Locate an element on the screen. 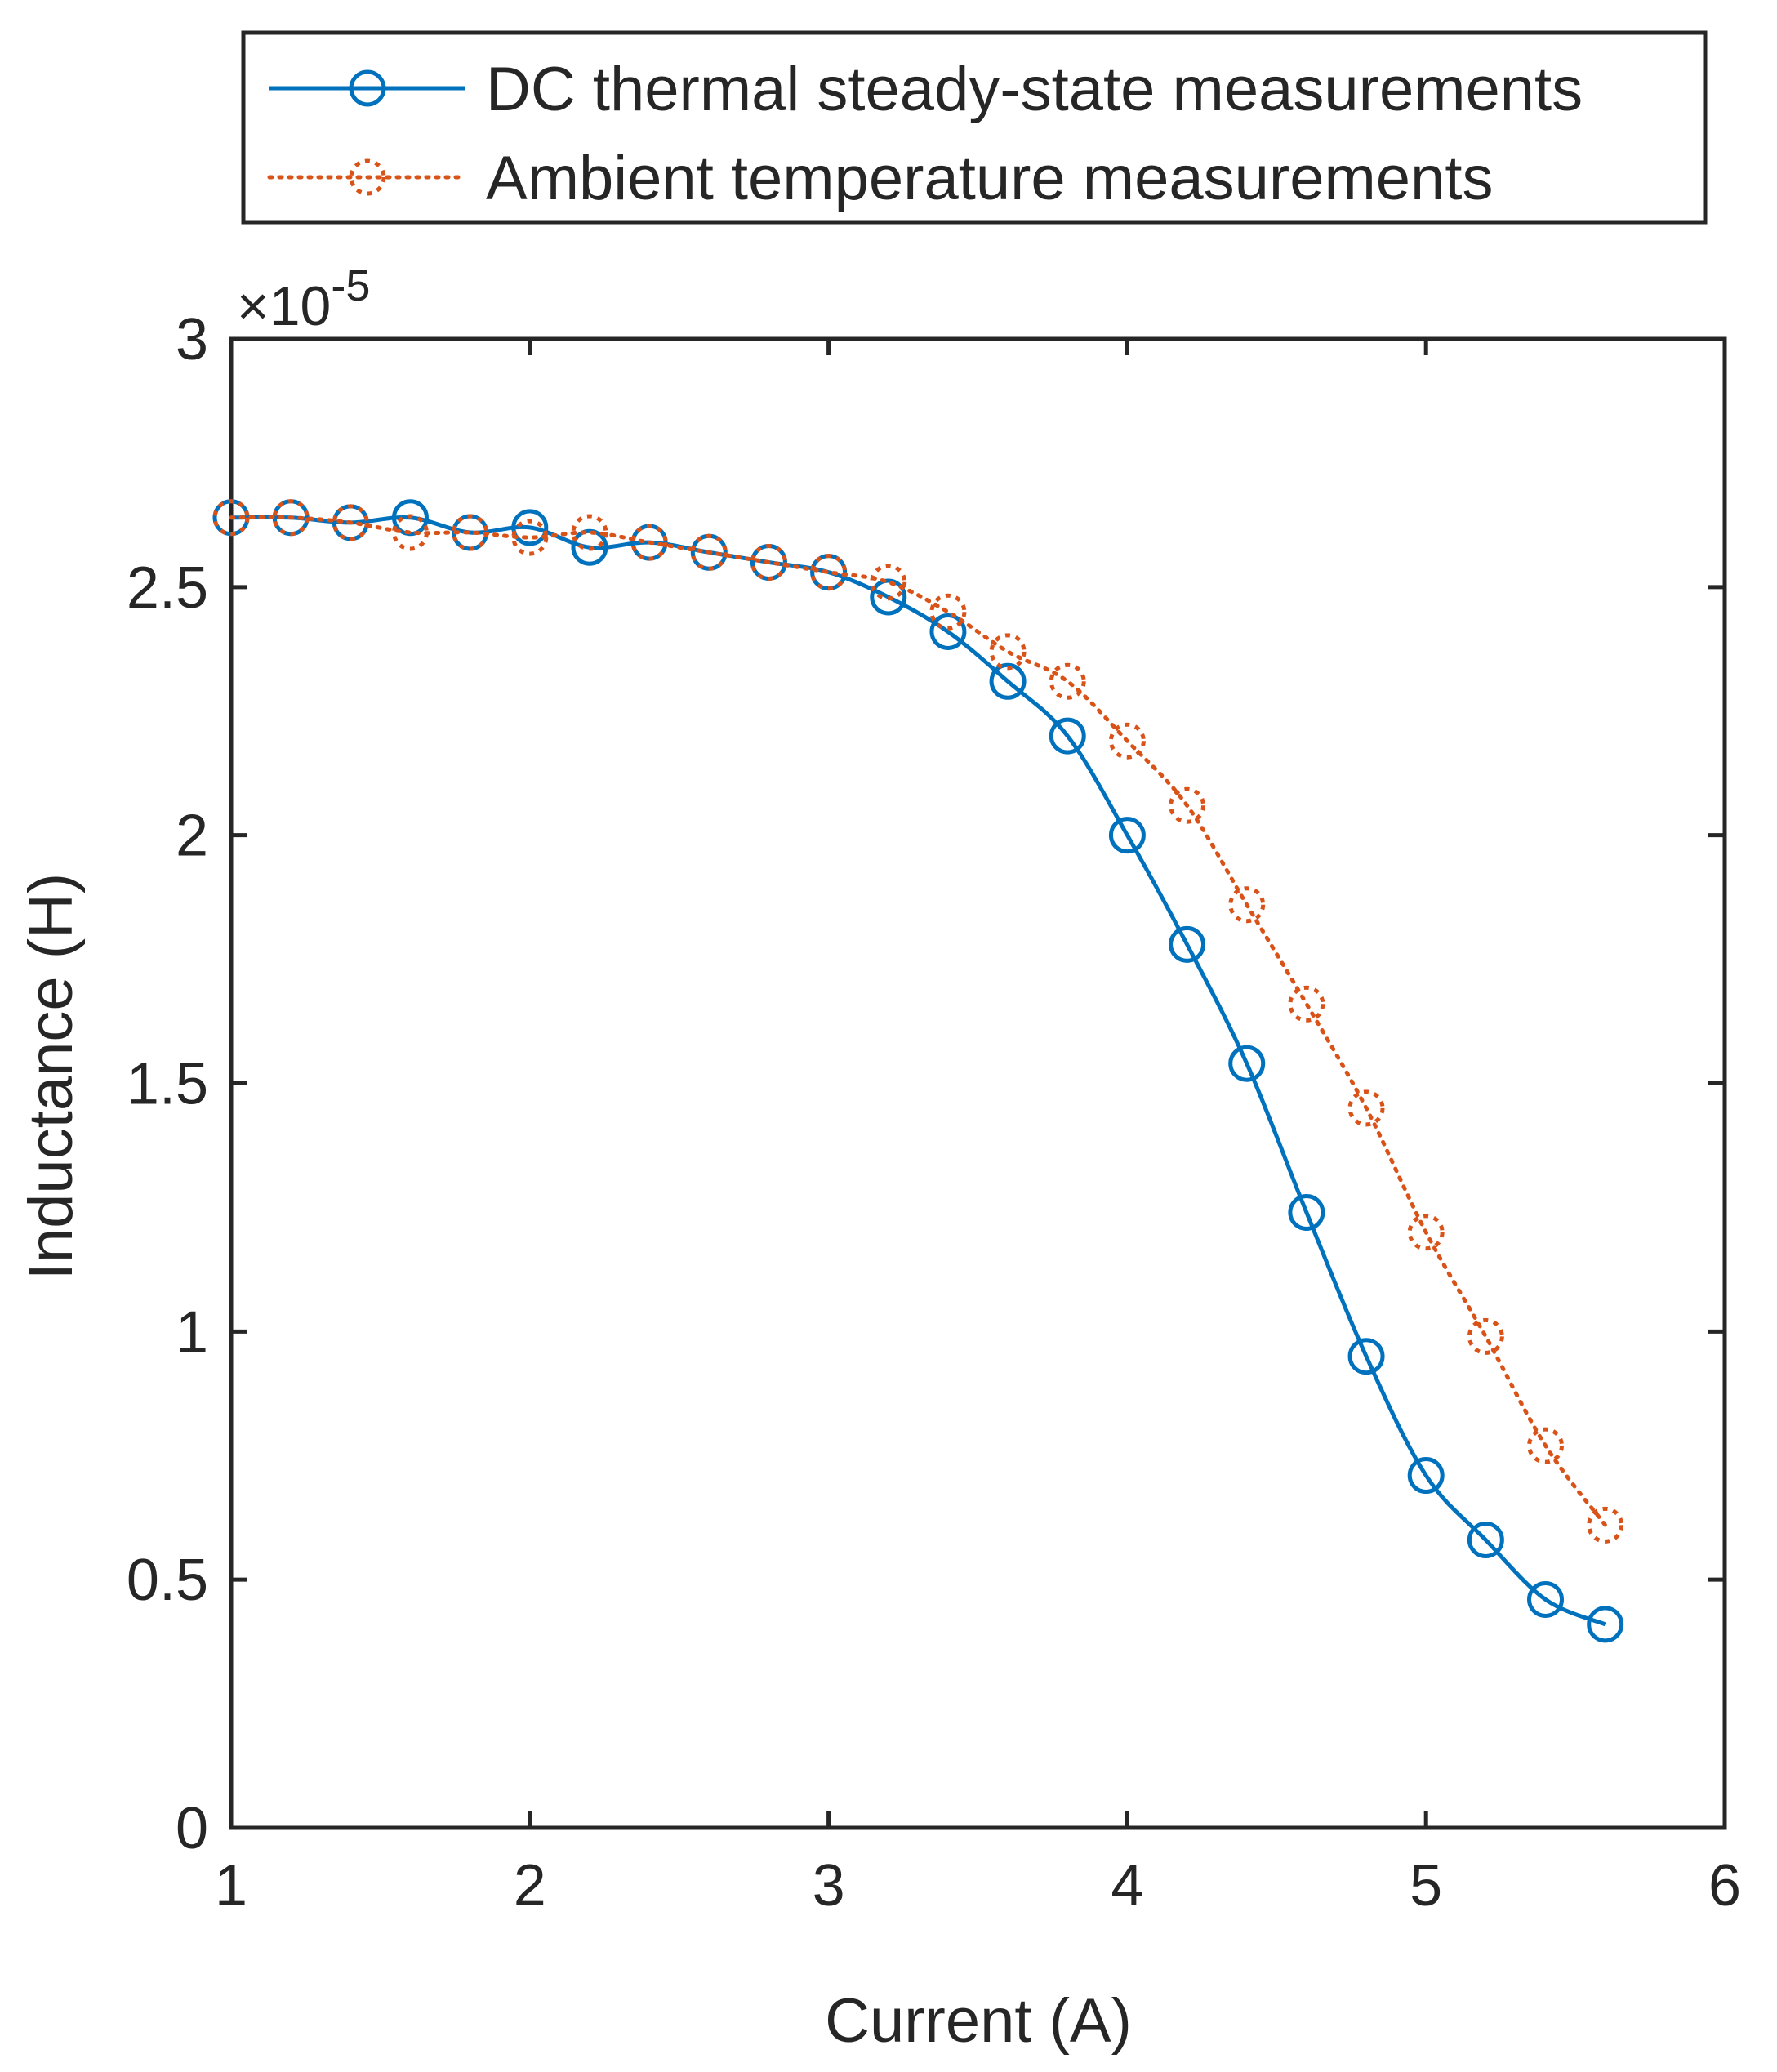 This screenshot has height=2072, width=1777. legend-marker-ambient is located at coordinates (367, 177).